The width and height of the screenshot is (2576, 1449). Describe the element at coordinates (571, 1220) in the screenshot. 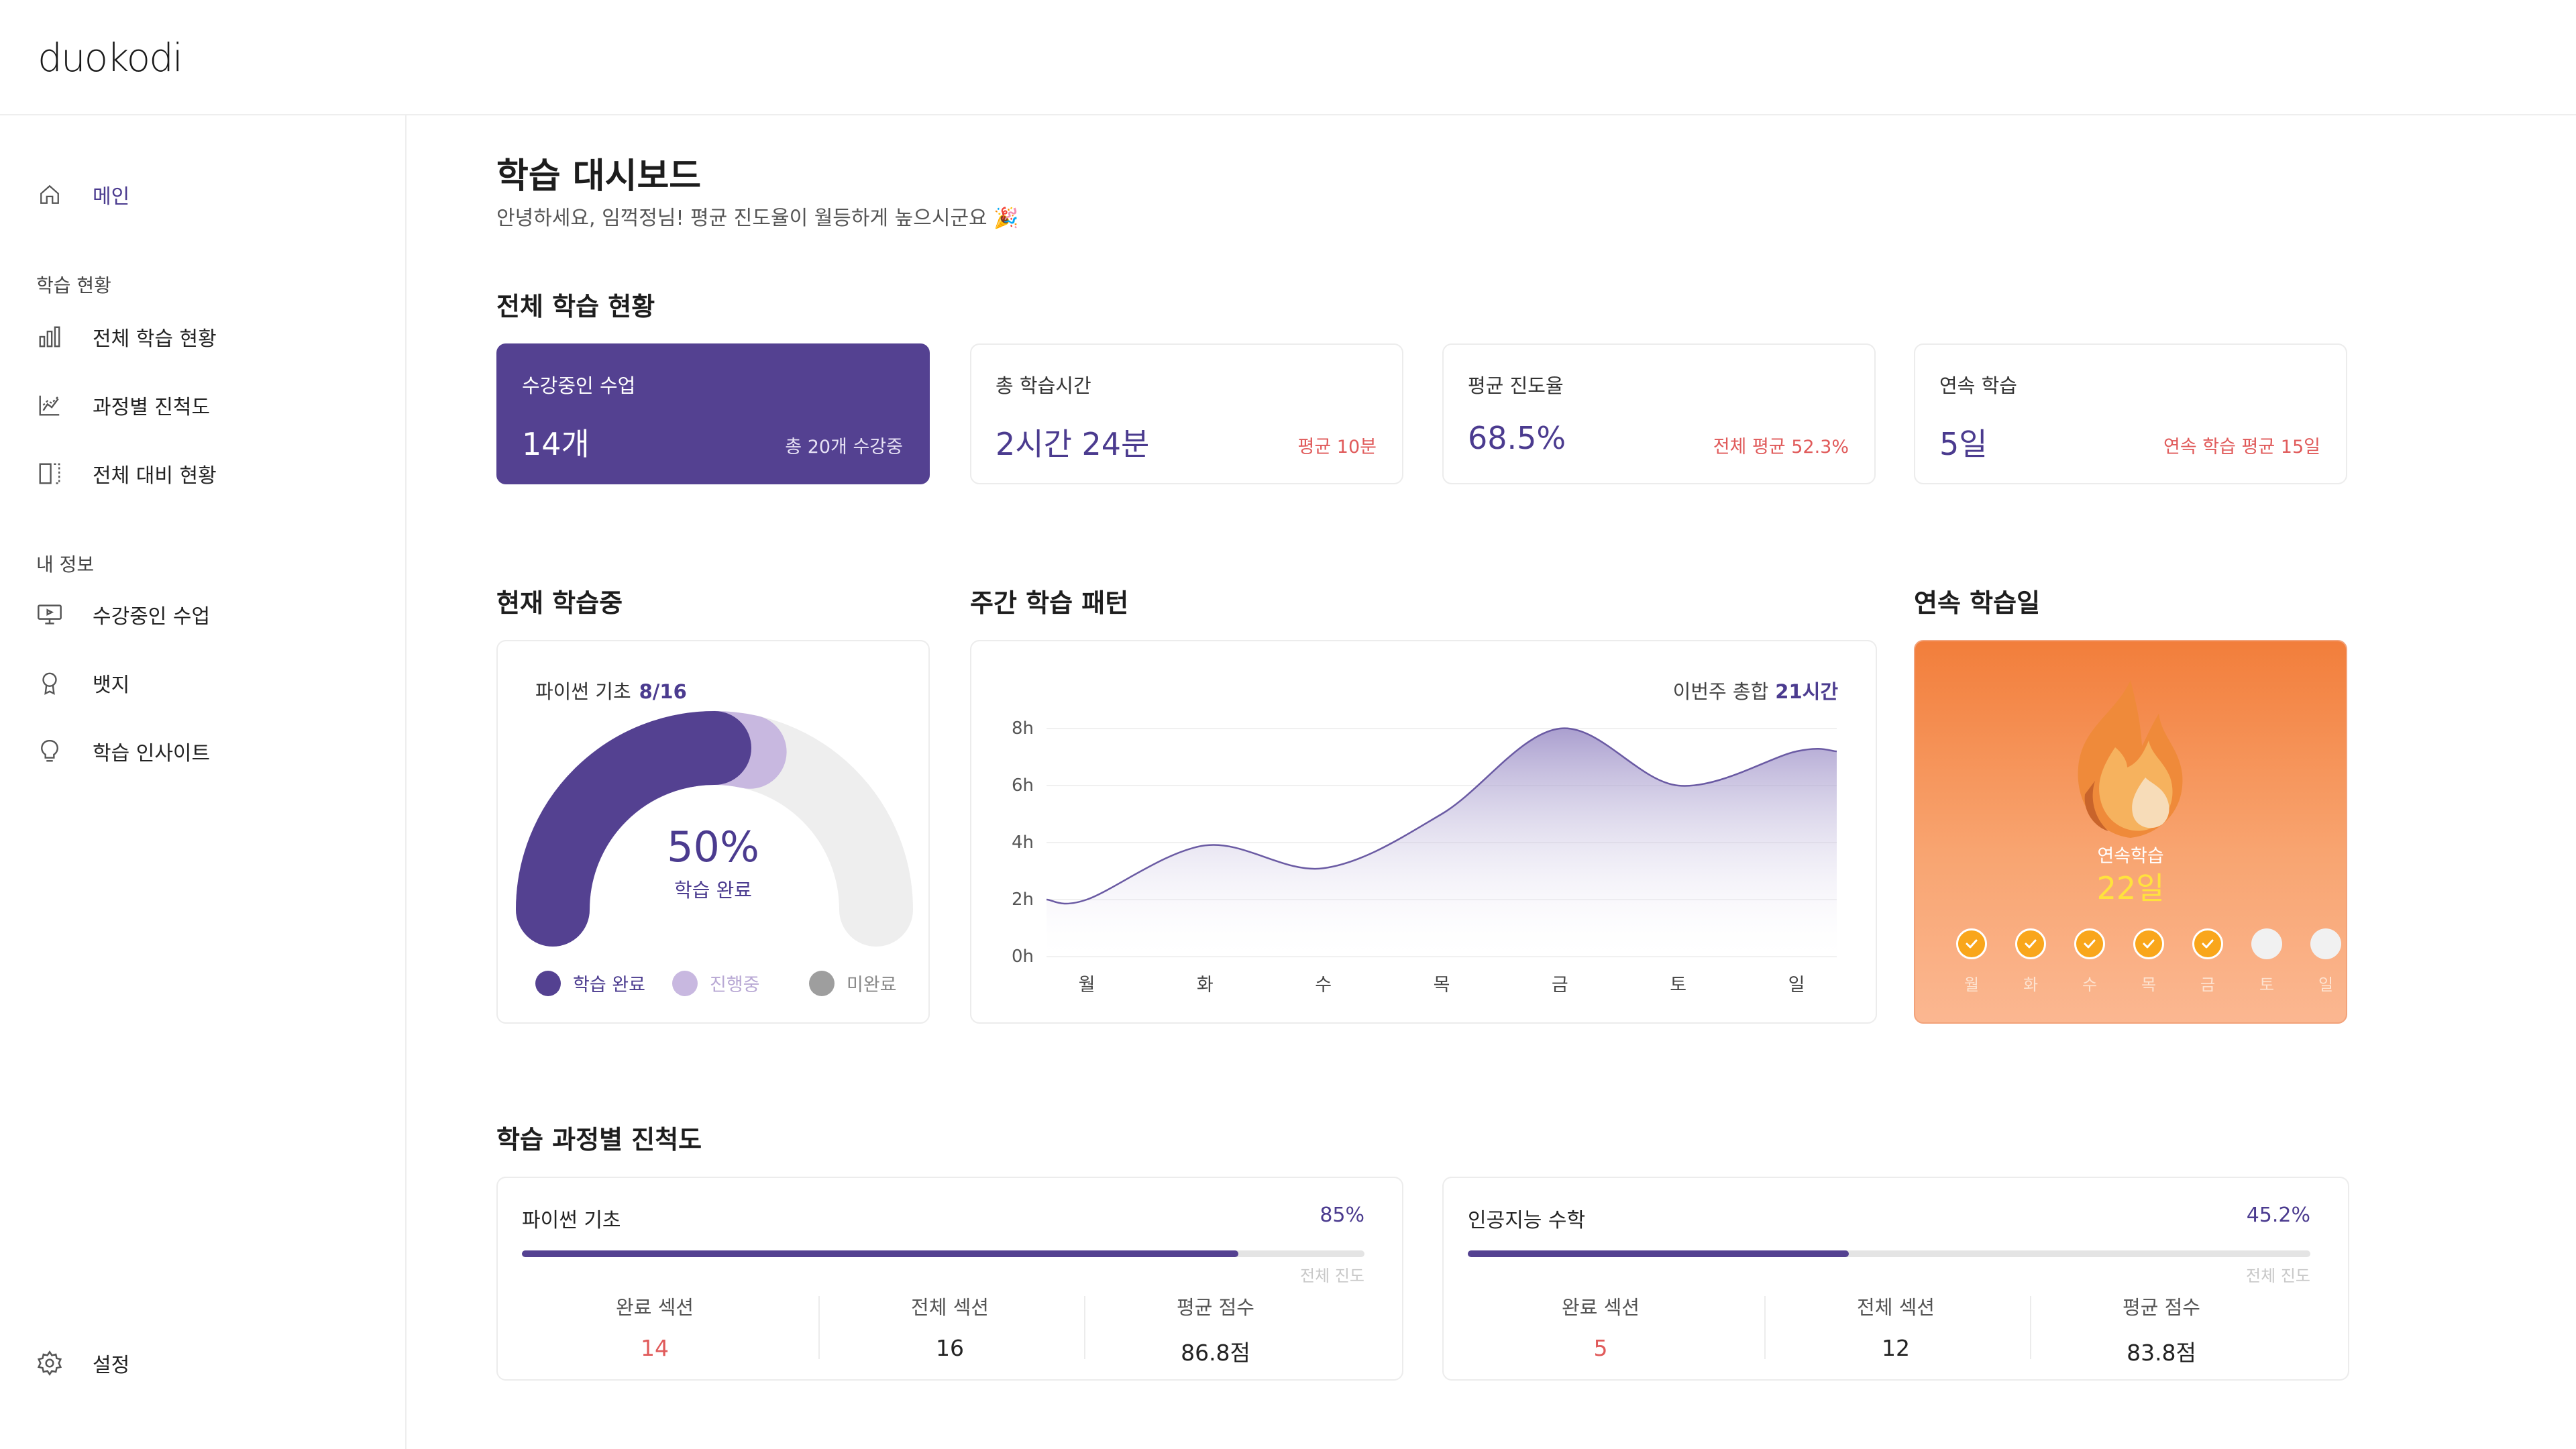

I see `course-name: 파이썬 기초` at that location.